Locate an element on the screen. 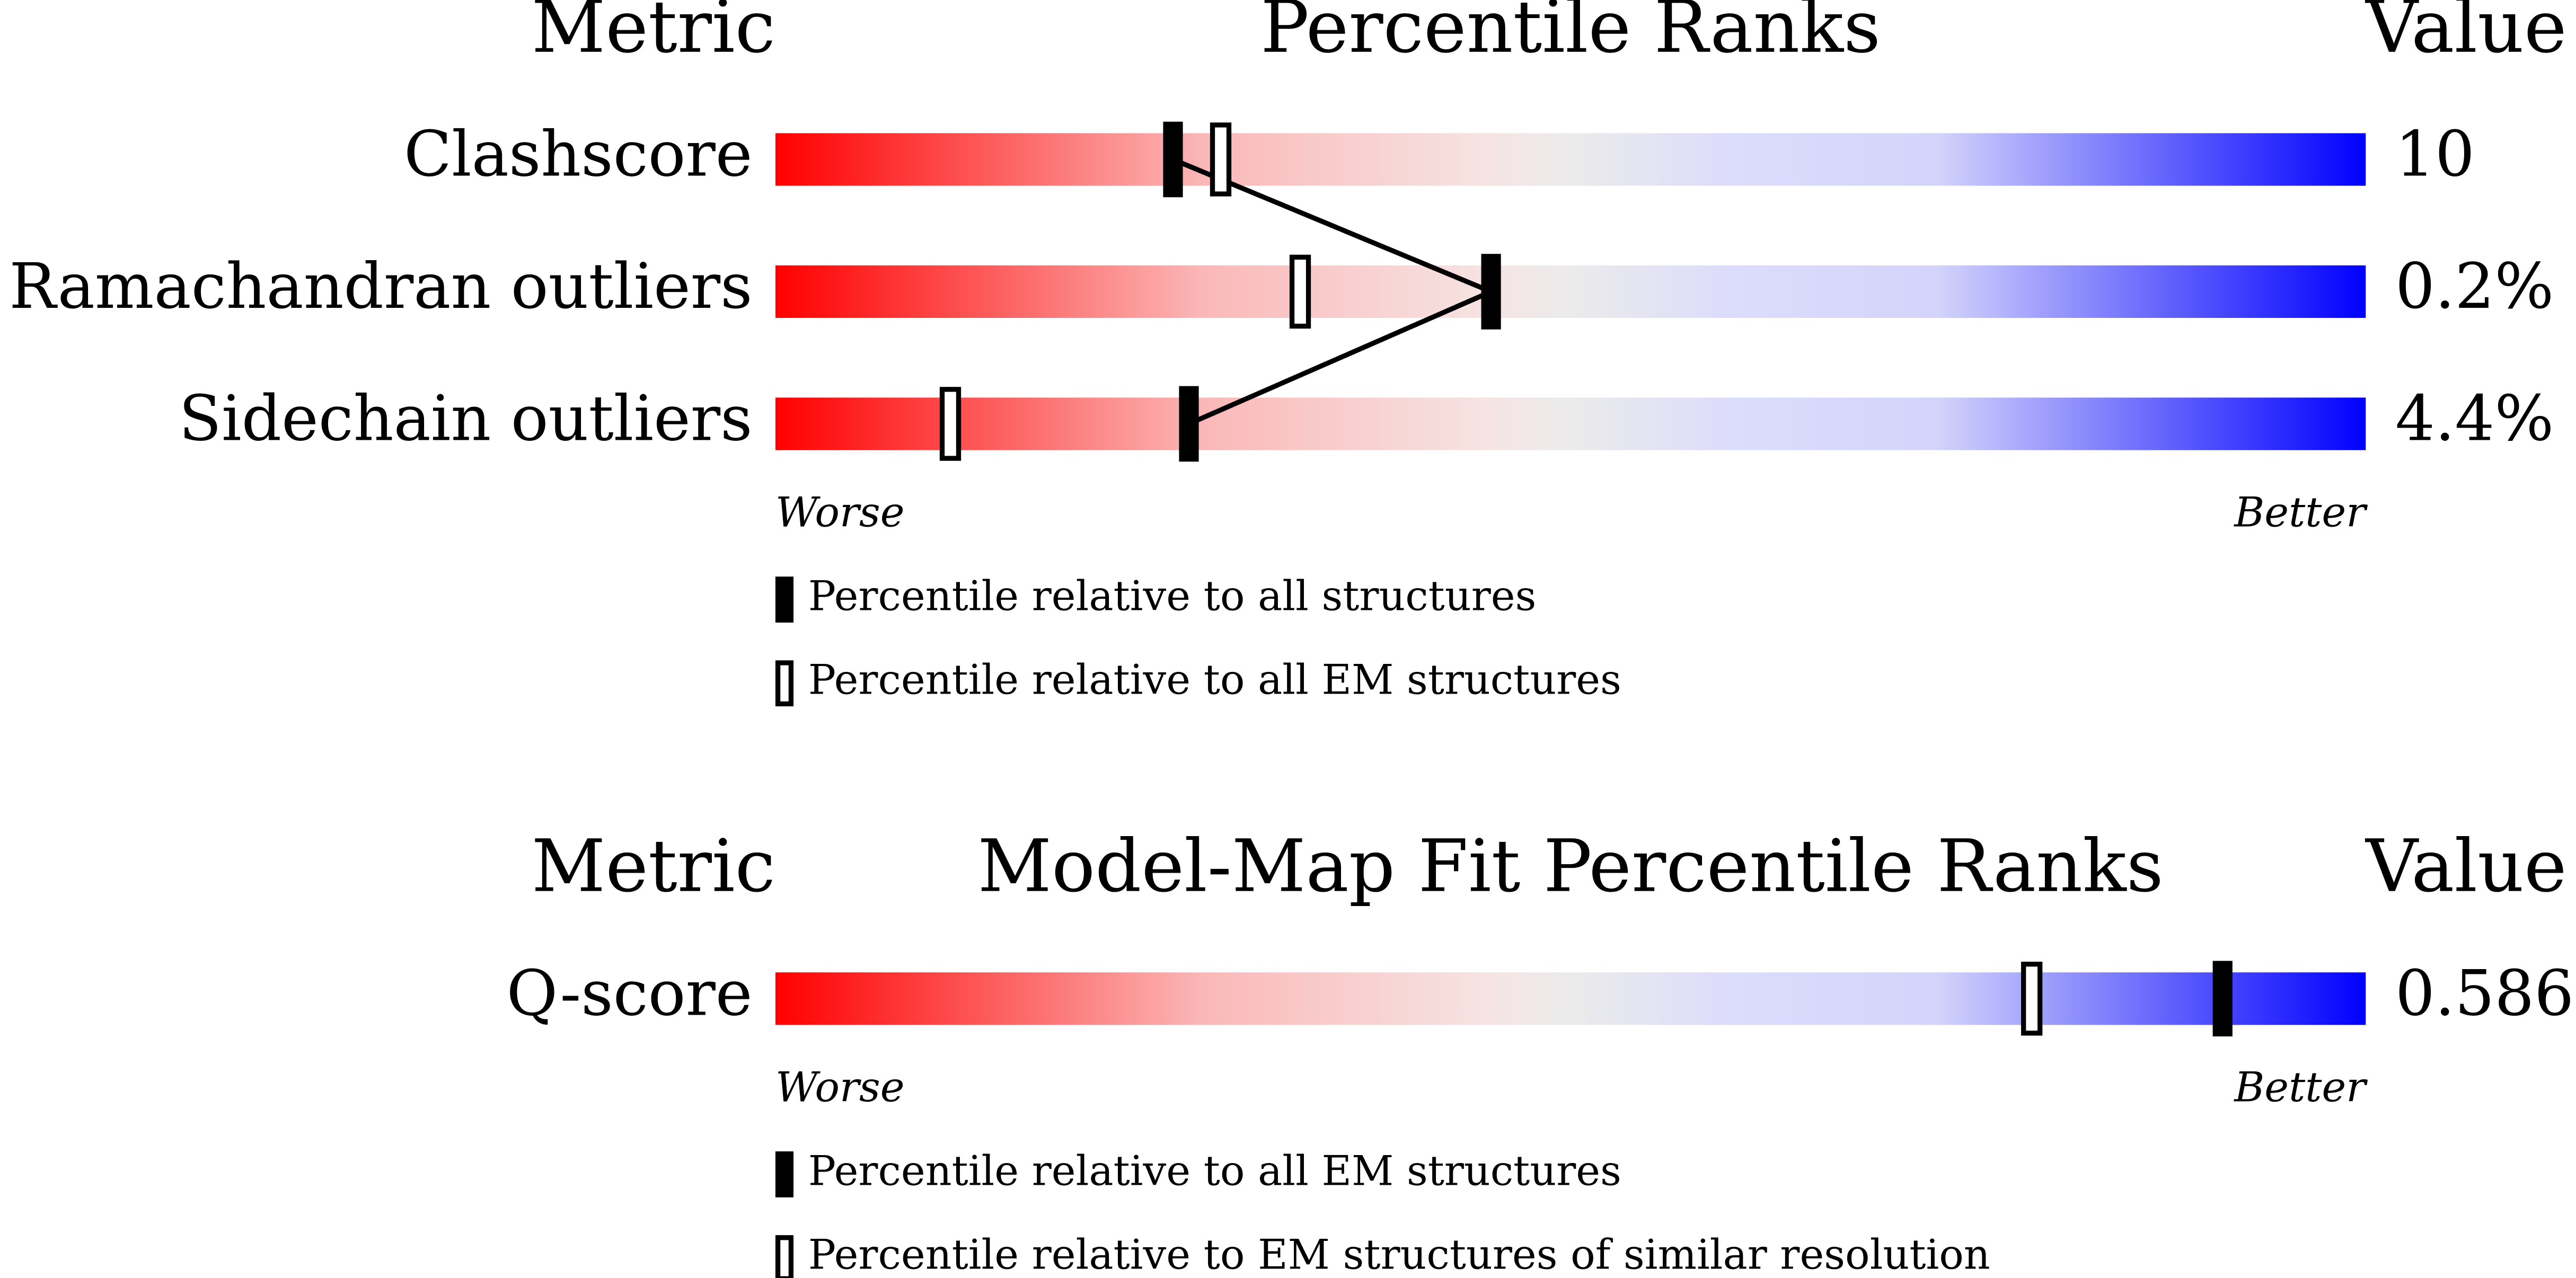  chart-title: Model-Map Fit Percentile Ranks is located at coordinates (1570, 866).